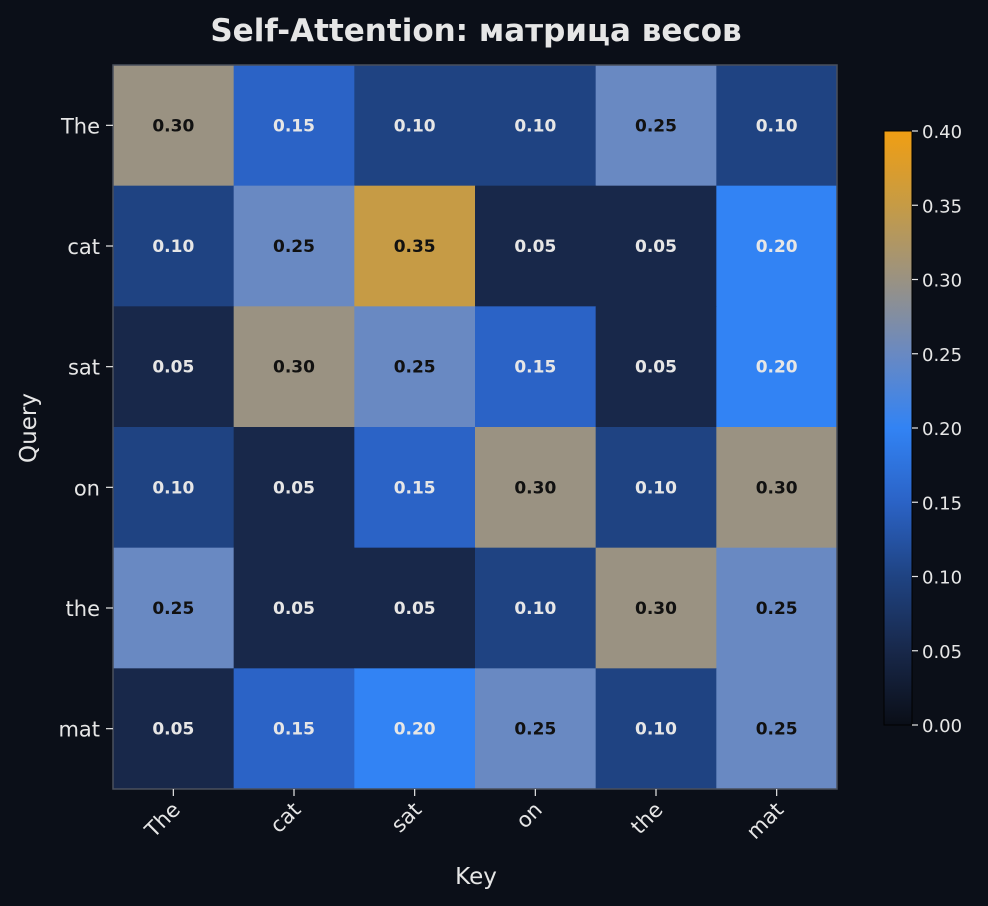 This screenshot has height=906, width=988. What do you see at coordinates (476, 877) in the screenshot?
I see `x-axis-label: Key` at bounding box center [476, 877].